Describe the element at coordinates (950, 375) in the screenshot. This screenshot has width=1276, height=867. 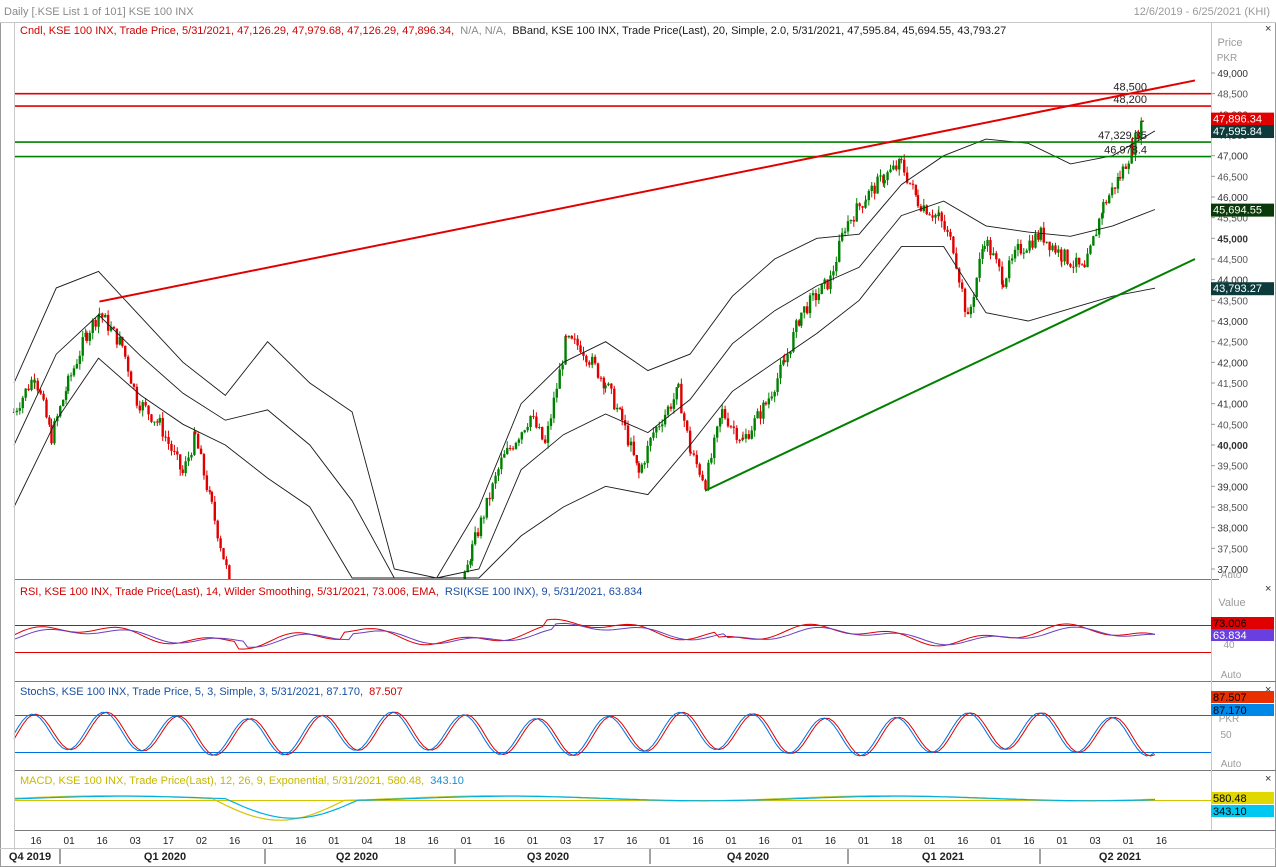
I see `trend-line-green` at that location.